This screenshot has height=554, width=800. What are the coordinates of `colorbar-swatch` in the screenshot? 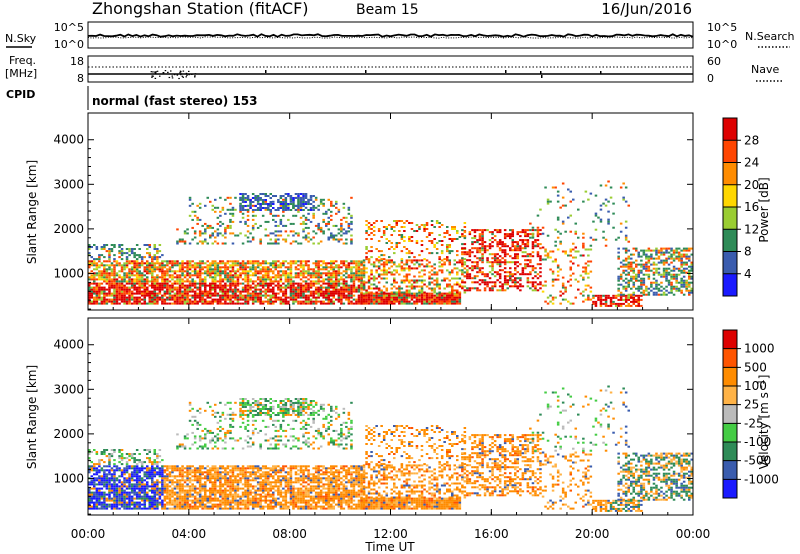 It's located at (730, 263).